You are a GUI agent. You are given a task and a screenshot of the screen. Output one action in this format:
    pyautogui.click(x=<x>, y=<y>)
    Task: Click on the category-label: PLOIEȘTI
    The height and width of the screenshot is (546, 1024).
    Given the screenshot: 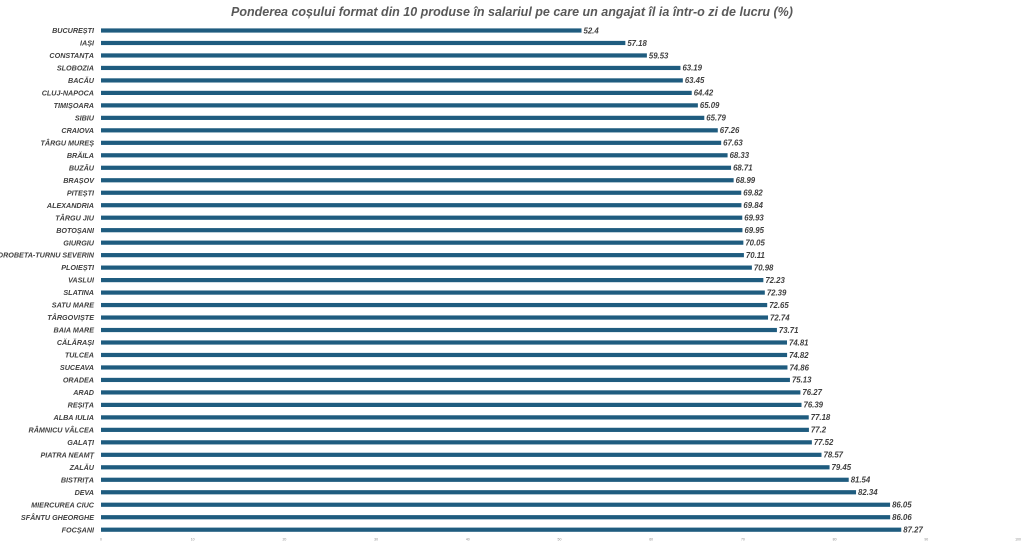 What is the action you would take?
    pyautogui.click(x=78, y=267)
    